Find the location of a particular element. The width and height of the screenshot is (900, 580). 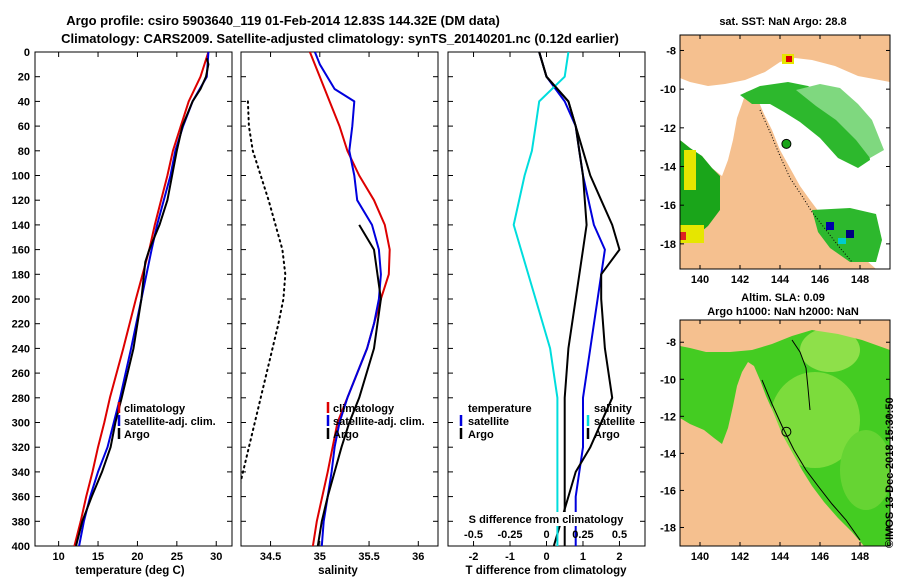

legend-climatology-label: climatology is located at coordinates (364, 409).